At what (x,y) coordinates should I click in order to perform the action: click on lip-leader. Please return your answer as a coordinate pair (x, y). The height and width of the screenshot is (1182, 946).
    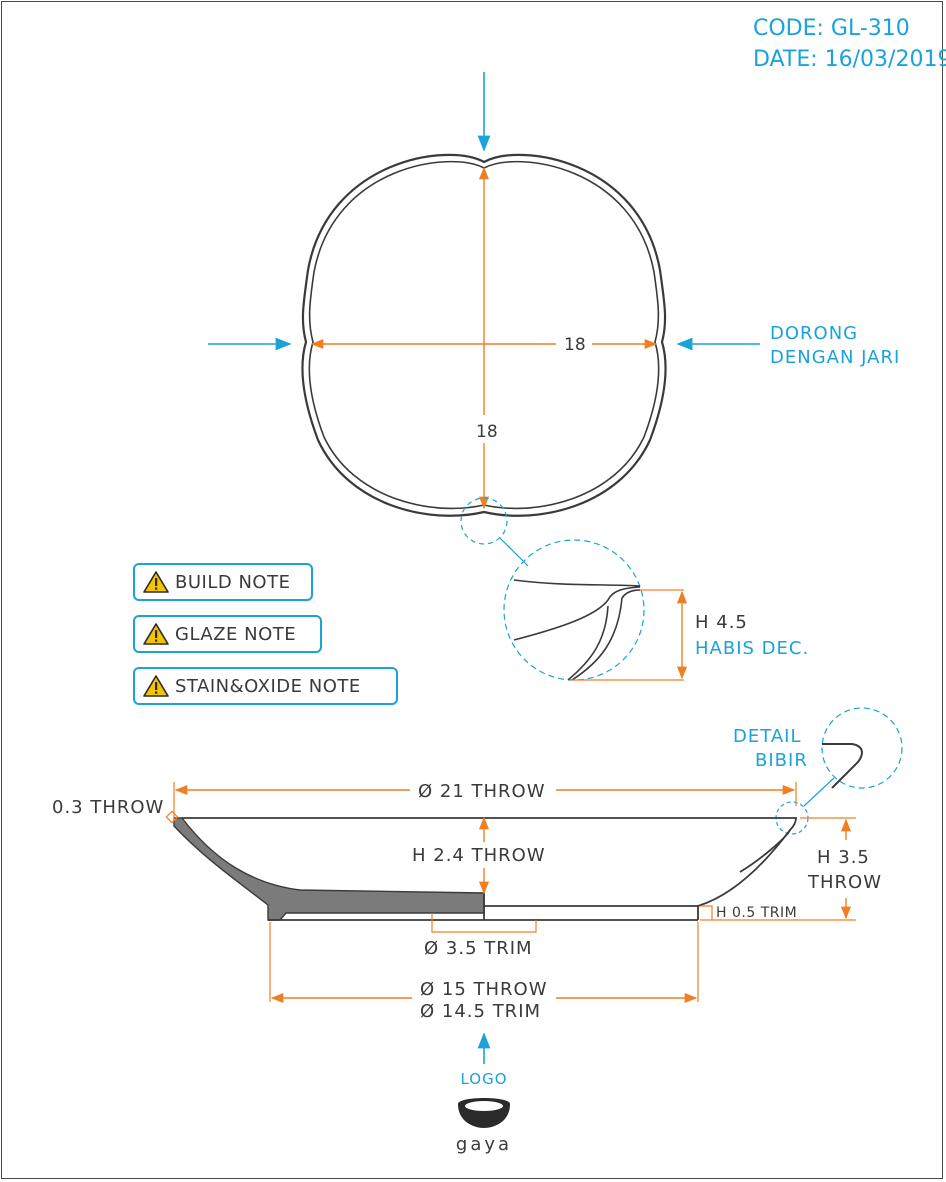
    Looking at the image, I should click on (819, 792).